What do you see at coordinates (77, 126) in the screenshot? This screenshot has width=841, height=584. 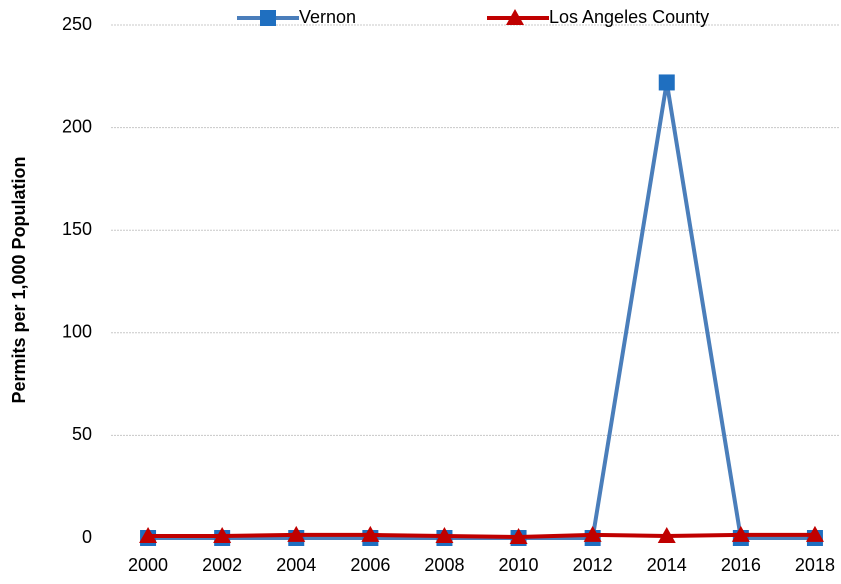 I see `y-tick-label: 200` at bounding box center [77, 126].